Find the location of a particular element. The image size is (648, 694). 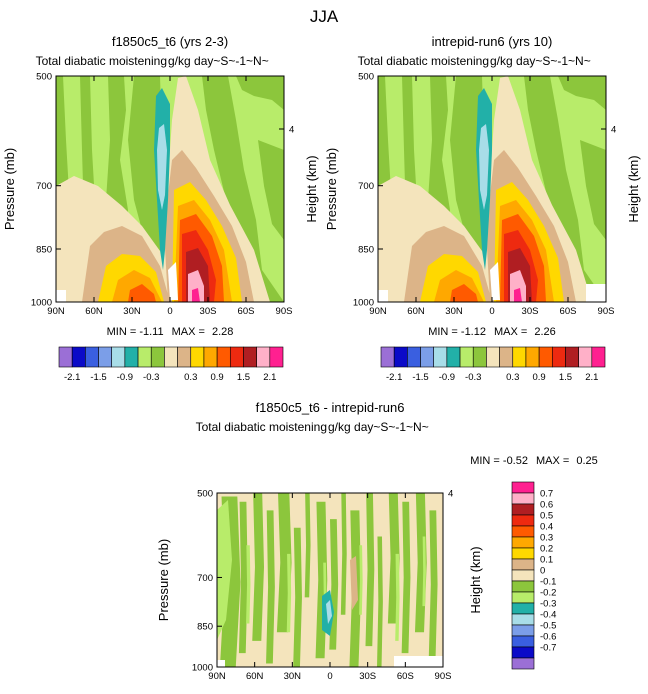

panel-1-y-tick-label: 1000 is located at coordinates (41, 303).